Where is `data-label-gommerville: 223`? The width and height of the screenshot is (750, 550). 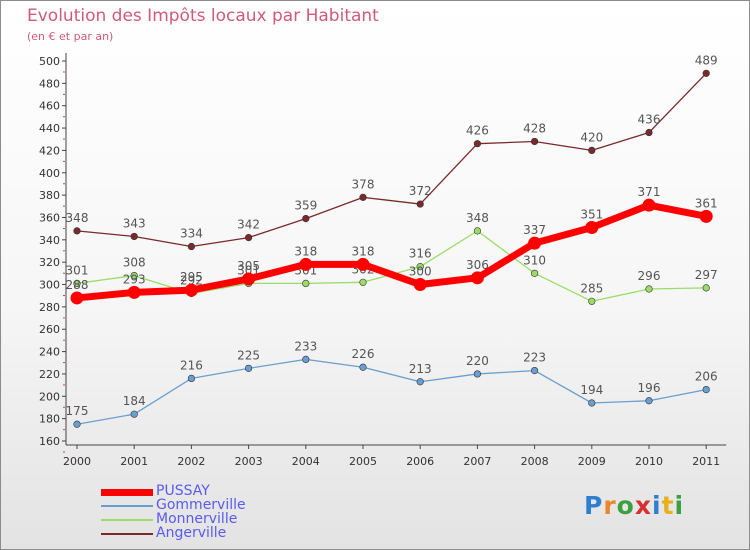 data-label-gommerville: 223 is located at coordinates (534, 358).